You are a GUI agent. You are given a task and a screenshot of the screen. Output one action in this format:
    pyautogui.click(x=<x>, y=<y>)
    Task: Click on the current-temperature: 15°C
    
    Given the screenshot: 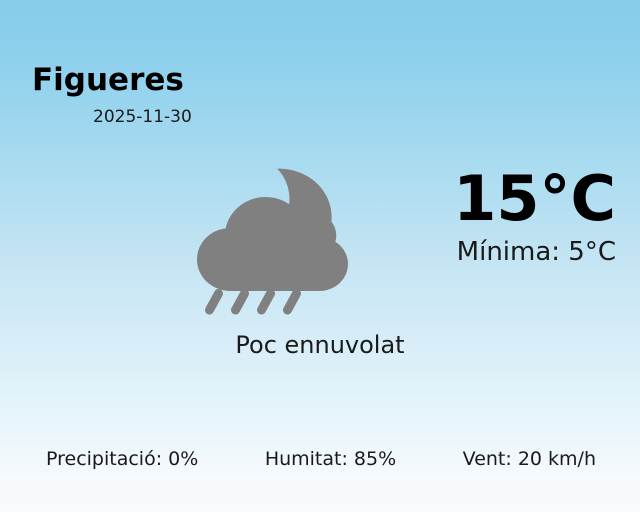 What is the action you would take?
    pyautogui.click(x=534, y=198)
    